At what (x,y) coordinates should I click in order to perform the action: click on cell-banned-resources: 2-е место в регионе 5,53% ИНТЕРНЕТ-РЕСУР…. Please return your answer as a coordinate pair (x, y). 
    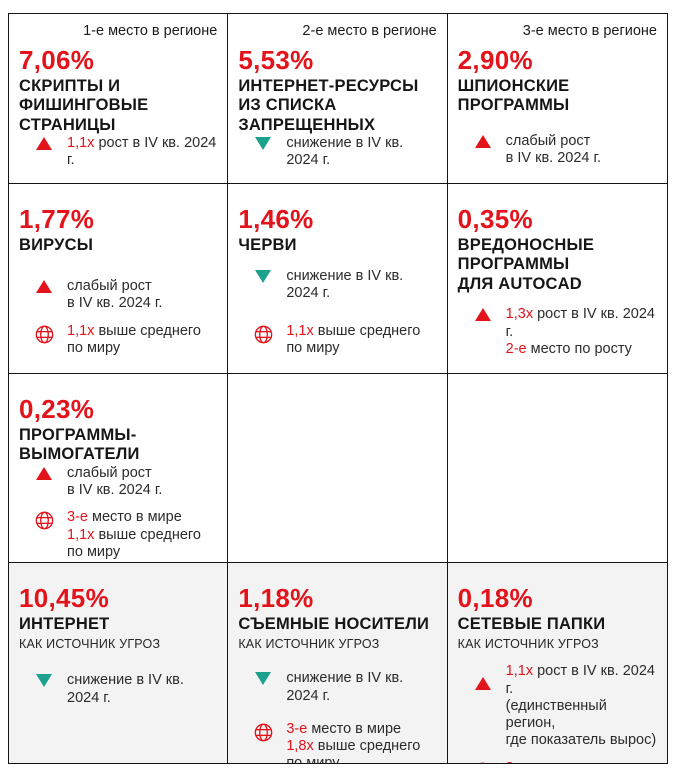
    Looking at the image, I should click on (338, 99).